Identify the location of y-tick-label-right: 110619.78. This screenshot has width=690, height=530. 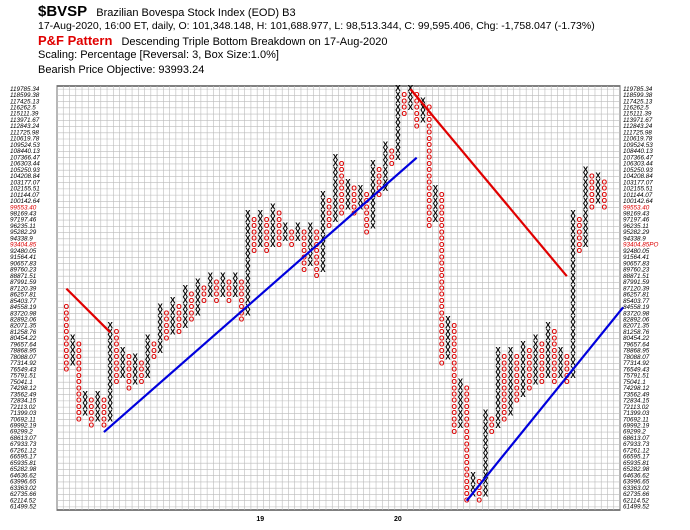
(638, 139).